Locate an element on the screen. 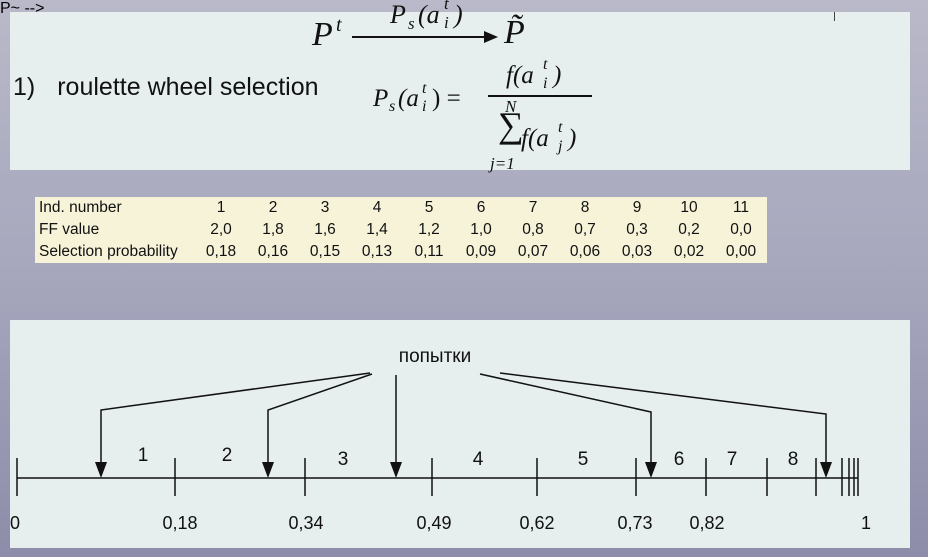 The width and height of the screenshot is (928, 557). eq-lhs-arg-sub: i is located at coordinates (424, 106).